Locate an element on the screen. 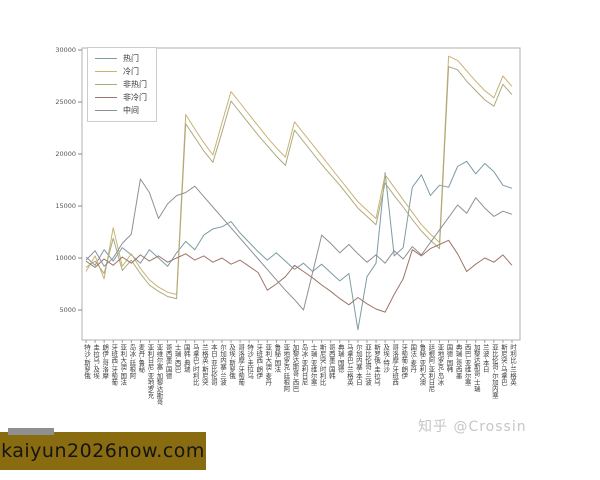 This screenshot has height=480, width=600. x-tick-label: 加黎达斯哥-士瑞 is located at coordinates (476, 368).